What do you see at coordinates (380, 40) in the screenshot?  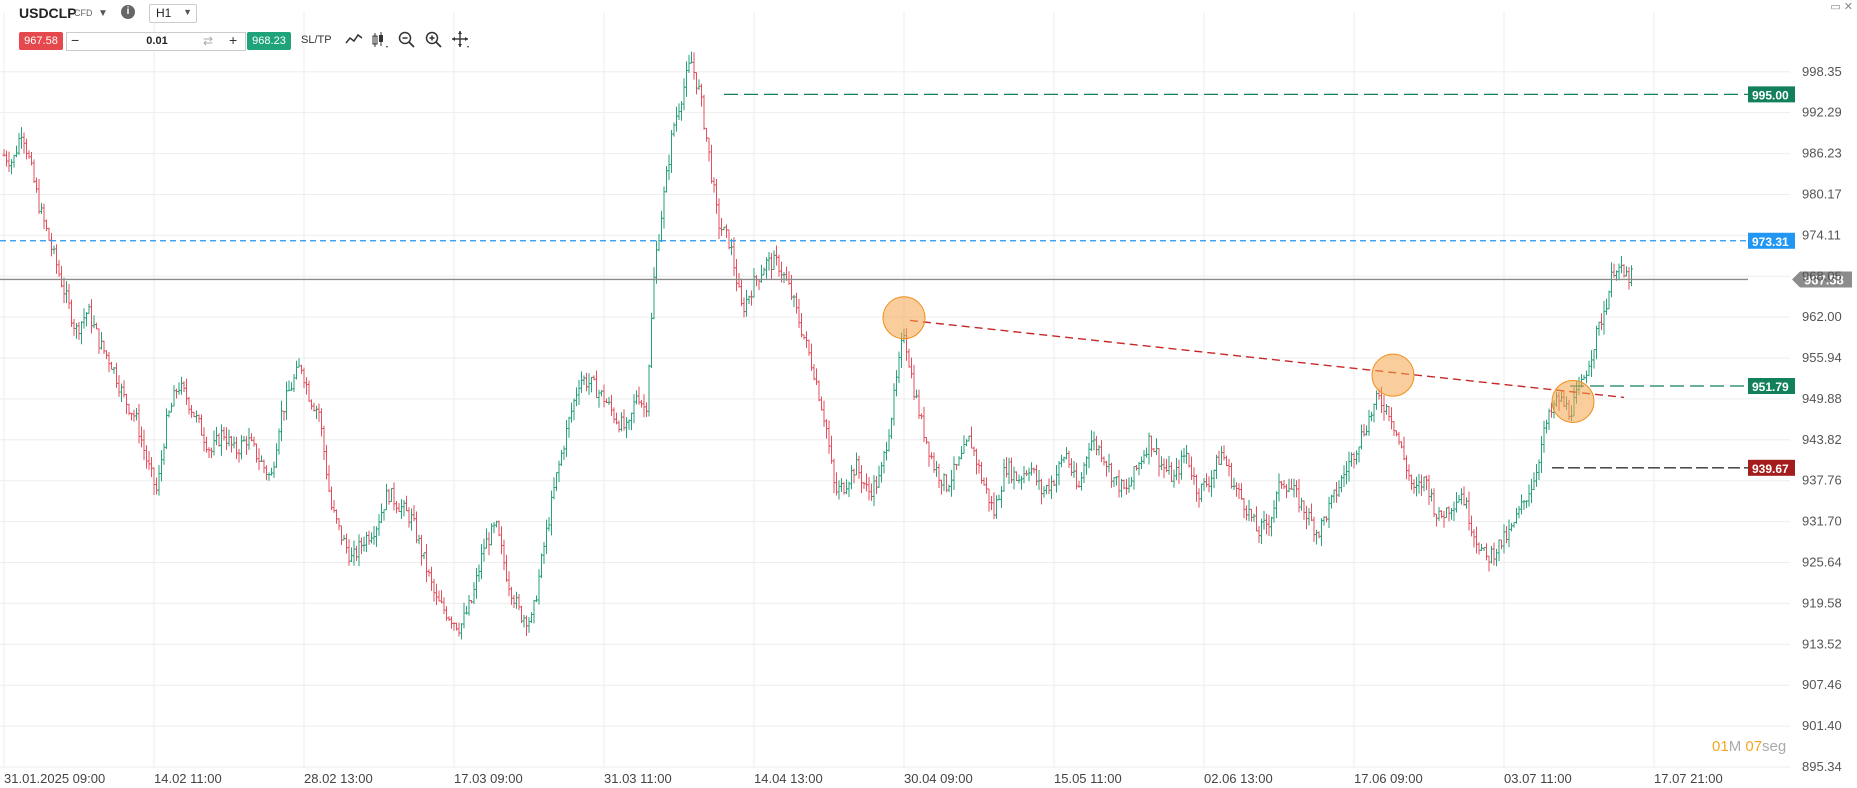 I see `candles-icon` at bounding box center [380, 40].